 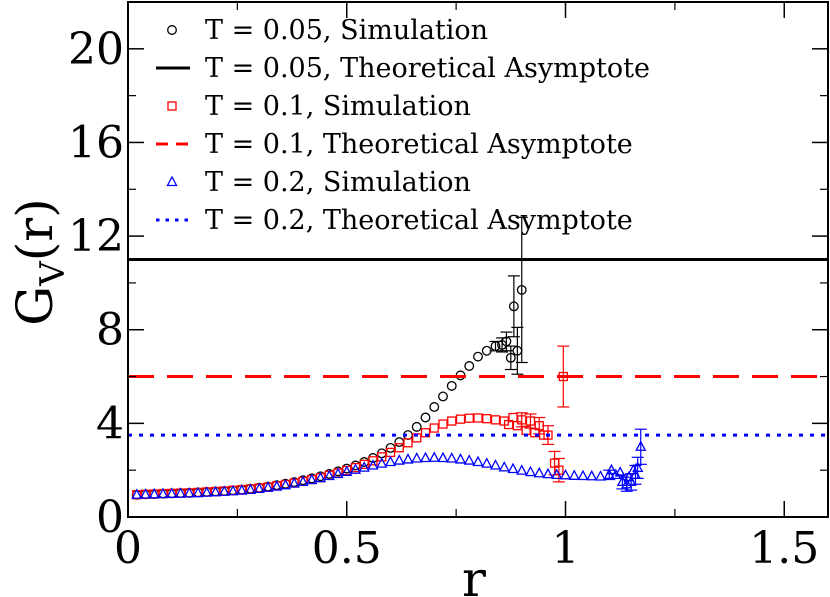 What do you see at coordinates (419, 220) in the screenshot?
I see `legend-label: T = 0.2, Theoretical Asymptote` at bounding box center [419, 220].